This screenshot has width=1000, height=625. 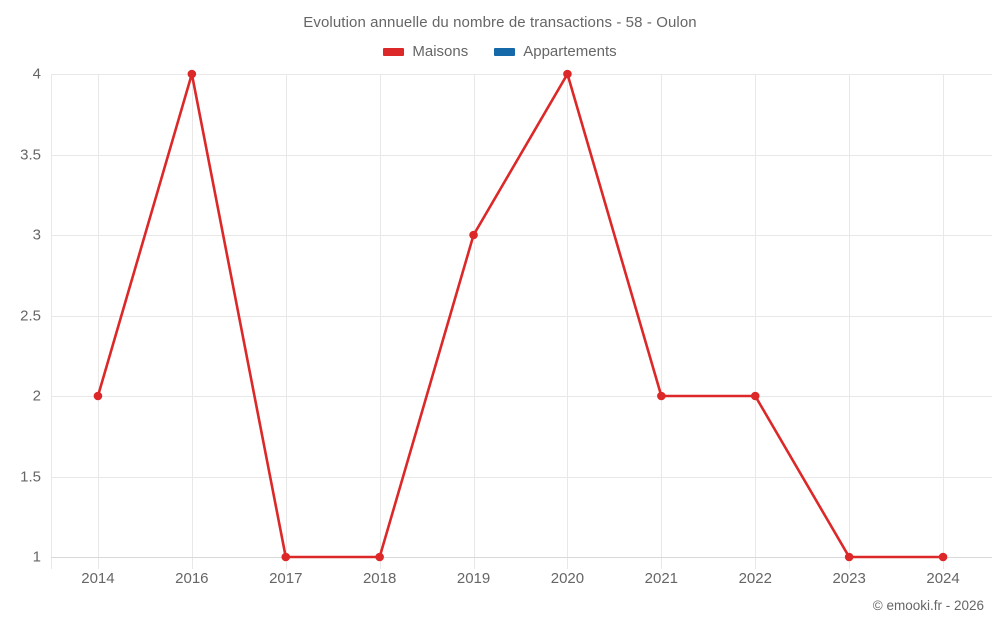 What do you see at coordinates (30, 154) in the screenshot?
I see `y-axis-tick-label: 3.5` at bounding box center [30, 154].